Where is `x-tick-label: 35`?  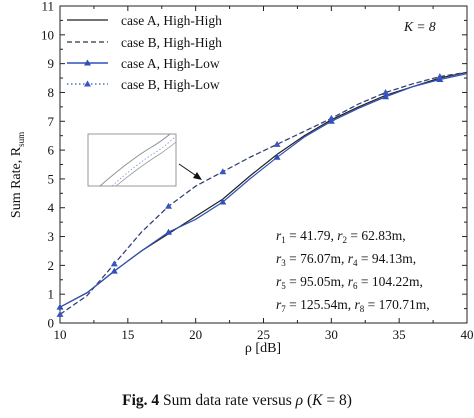 x-tick-label: 35 is located at coordinates (399, 334).